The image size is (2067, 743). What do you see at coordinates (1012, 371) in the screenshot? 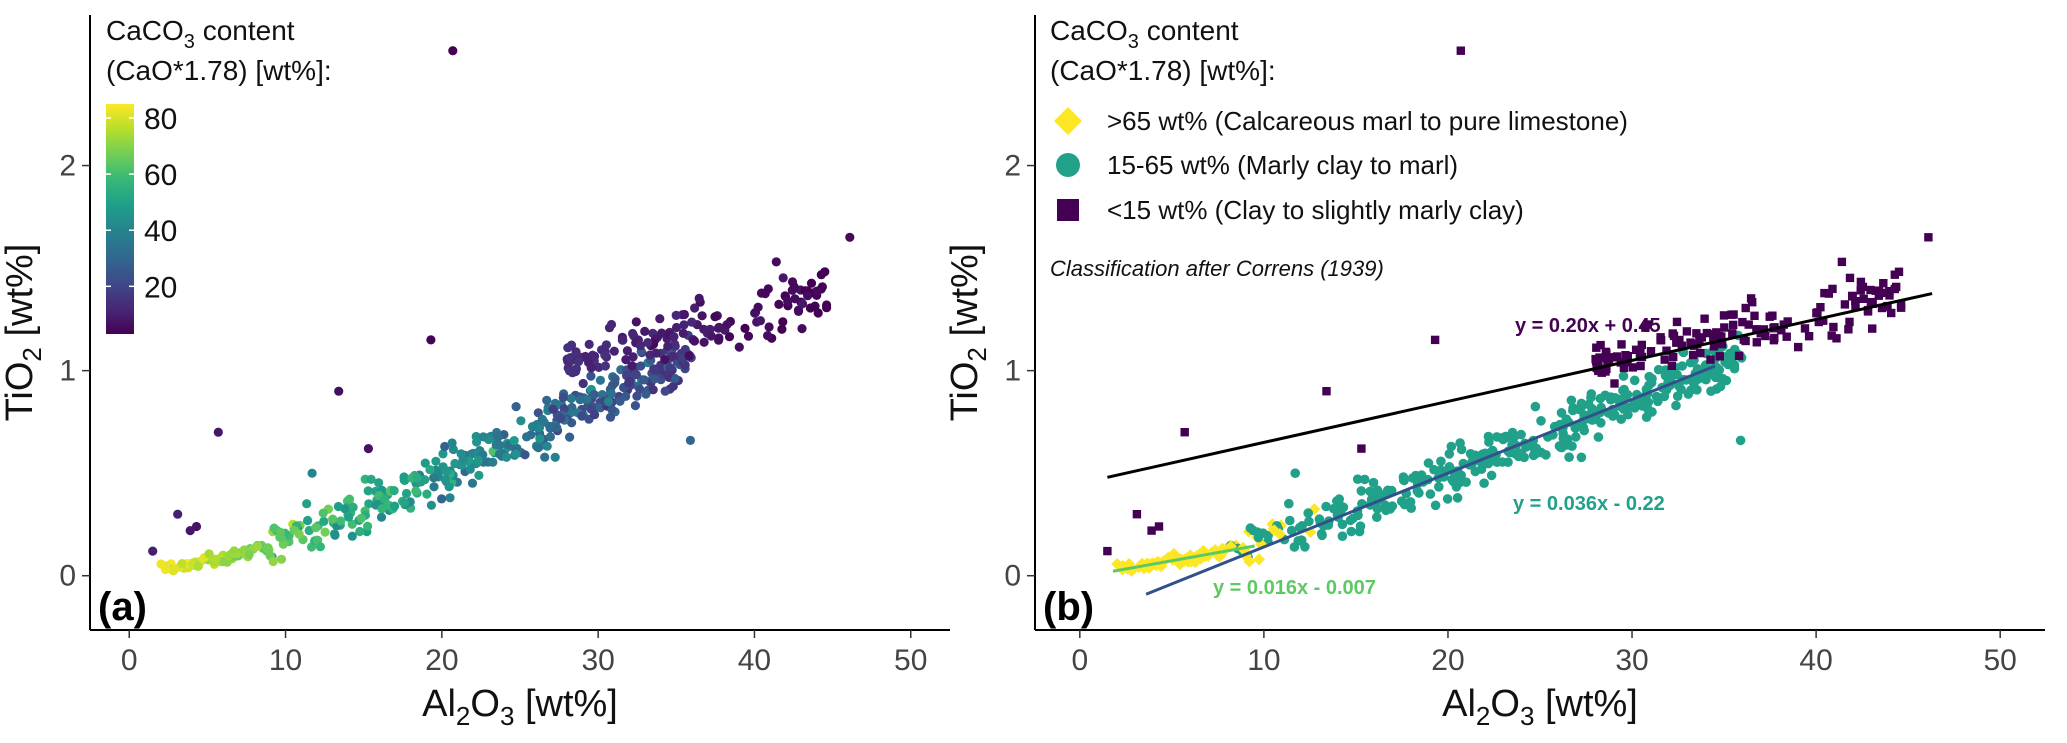
I see `y-tick-label: 1` at bounding box center [1012, 371].